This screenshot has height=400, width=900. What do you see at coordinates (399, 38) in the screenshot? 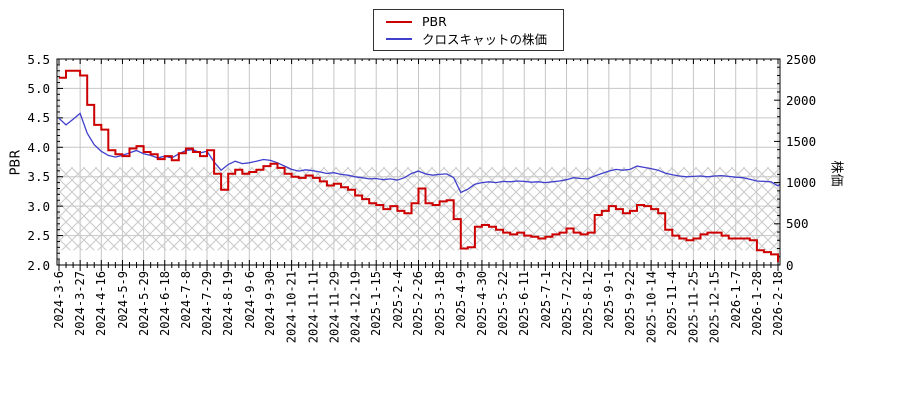
I see `price-line-swatch` at bounding box center [399, 38].